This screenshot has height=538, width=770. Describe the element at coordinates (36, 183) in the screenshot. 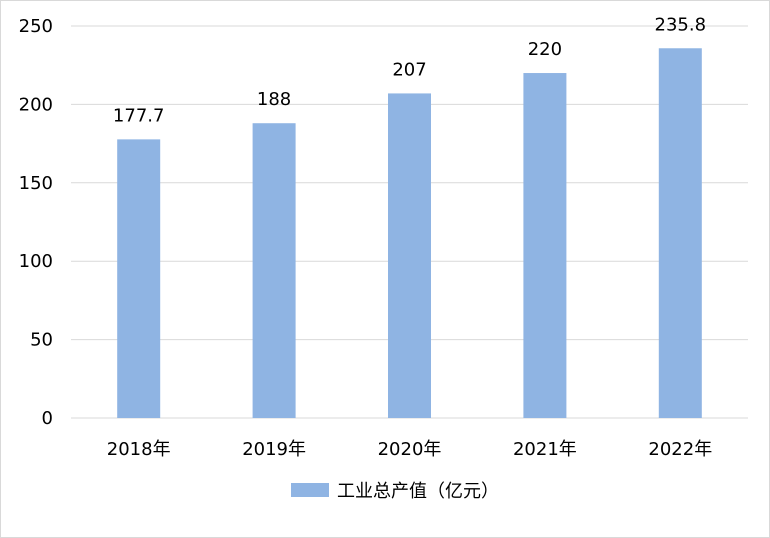

I see `y-tick-label: 150` at that location.